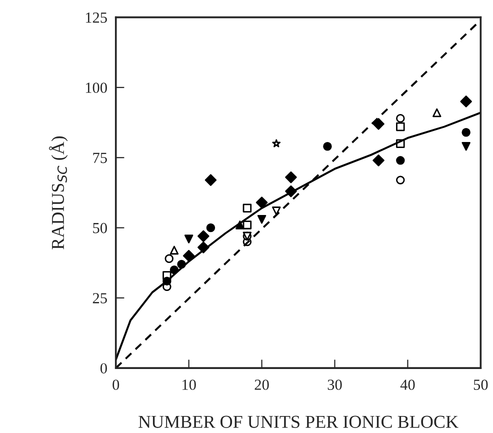 The height and width of the screenshot is (433, 493). I want to click on x-axis-title: NUMBER OF UNITS PER IONIC BLOCK, so click(298, 422).